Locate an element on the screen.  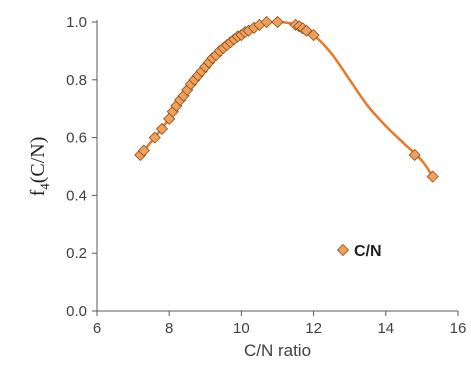
legend: C/N is located at coordinates (359, 251).